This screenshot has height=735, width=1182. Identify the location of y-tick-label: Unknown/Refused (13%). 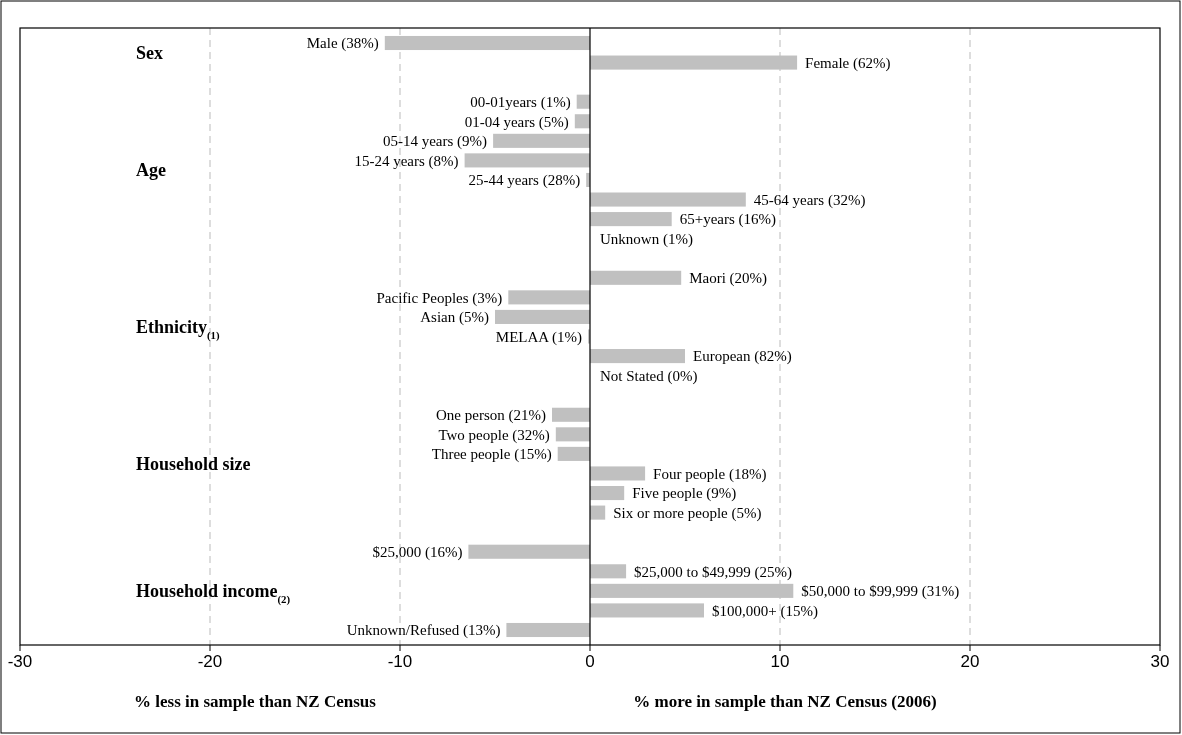
(423, 631).